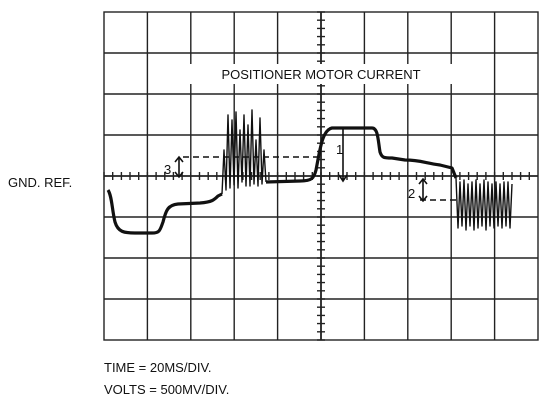  Describe the element at coordinates (158, 367) in the screenshot. I see `footer-line: TIME = 20MS/DIV.` at that location.